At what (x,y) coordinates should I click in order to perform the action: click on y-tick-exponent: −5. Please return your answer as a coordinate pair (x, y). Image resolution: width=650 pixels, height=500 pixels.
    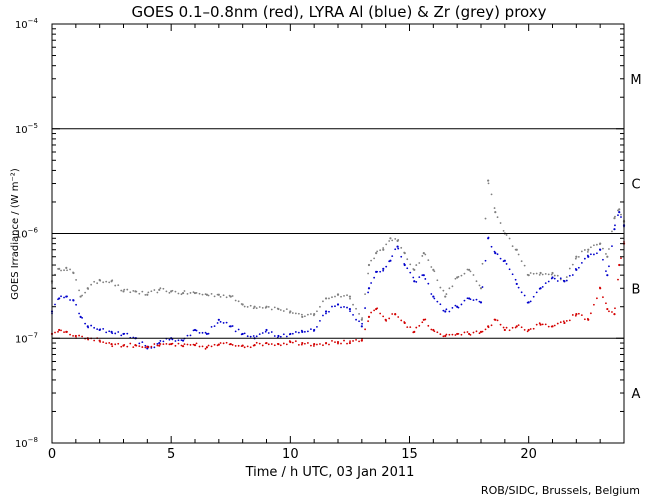
    Looking at the image, I should click on (33, 126).